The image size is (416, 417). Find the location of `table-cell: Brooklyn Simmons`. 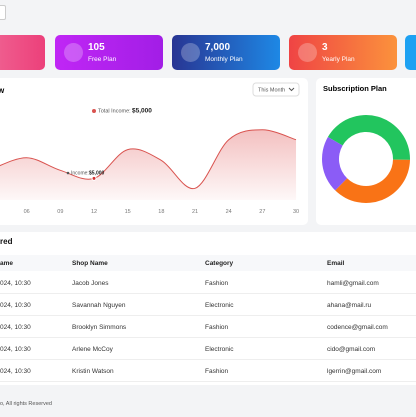

table-cell: Brooklyn Simmons is located at coordinates (99, 327).